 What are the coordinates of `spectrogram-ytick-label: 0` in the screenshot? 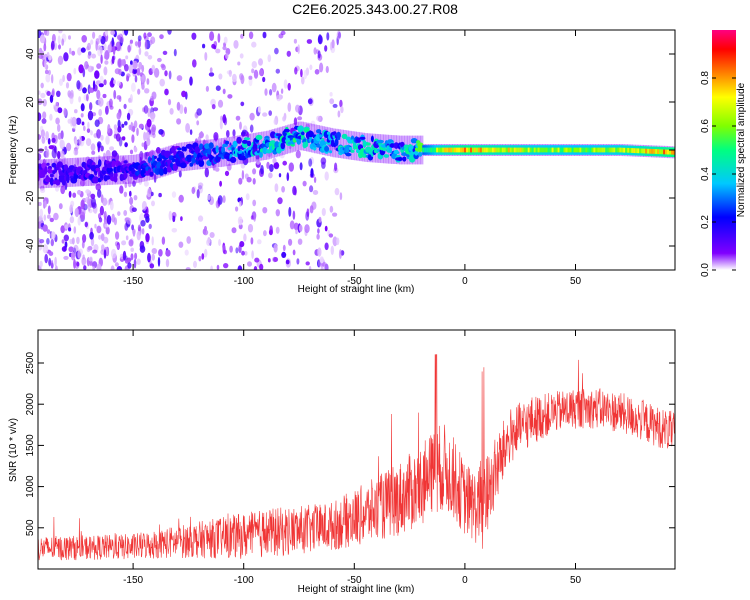 It's located at (30, 150).